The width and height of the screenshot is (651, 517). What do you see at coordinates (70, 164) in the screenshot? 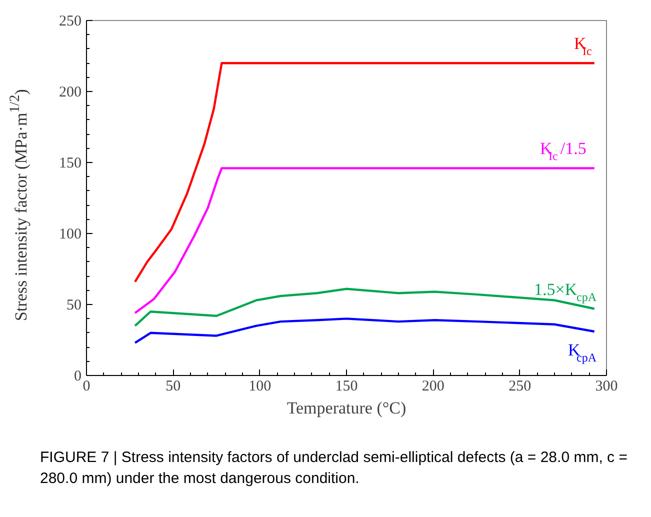
I see `y-tick-label: 150` at bounding box center [70, 164].